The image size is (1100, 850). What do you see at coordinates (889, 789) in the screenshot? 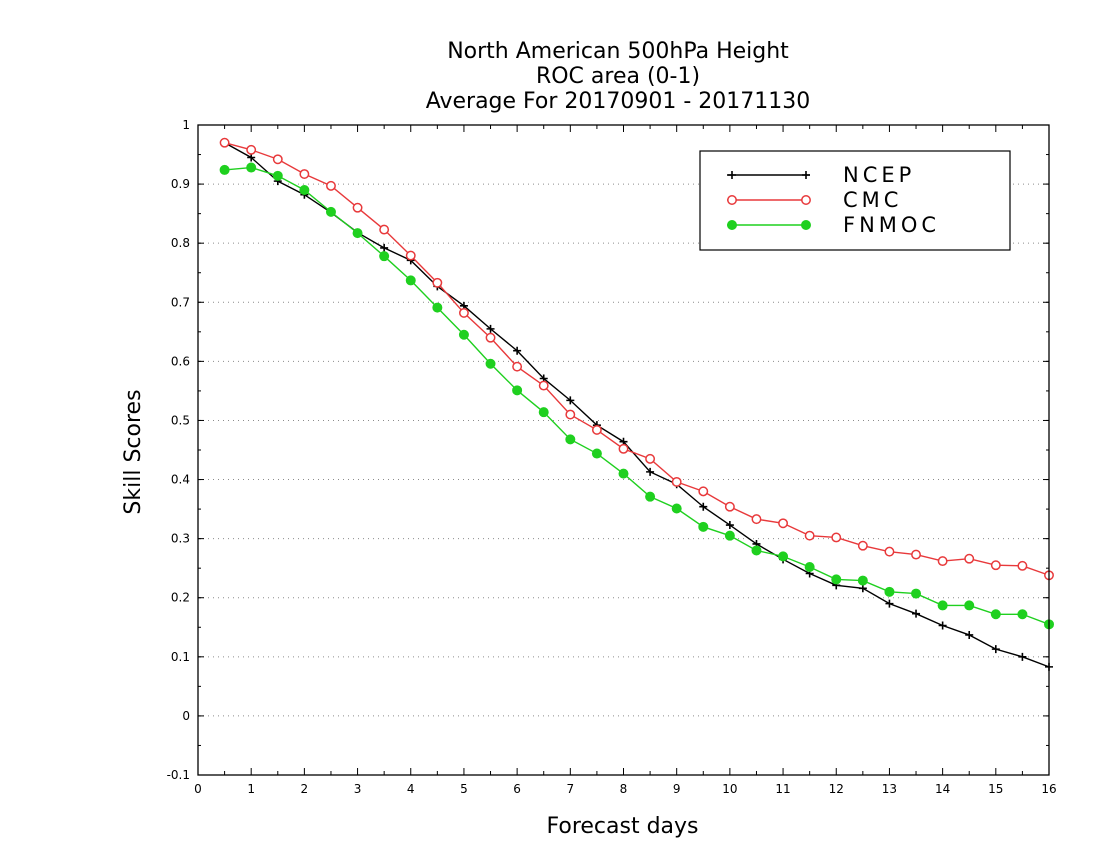
I see `x-tick-label: 13` at bounding box center [889, 789].